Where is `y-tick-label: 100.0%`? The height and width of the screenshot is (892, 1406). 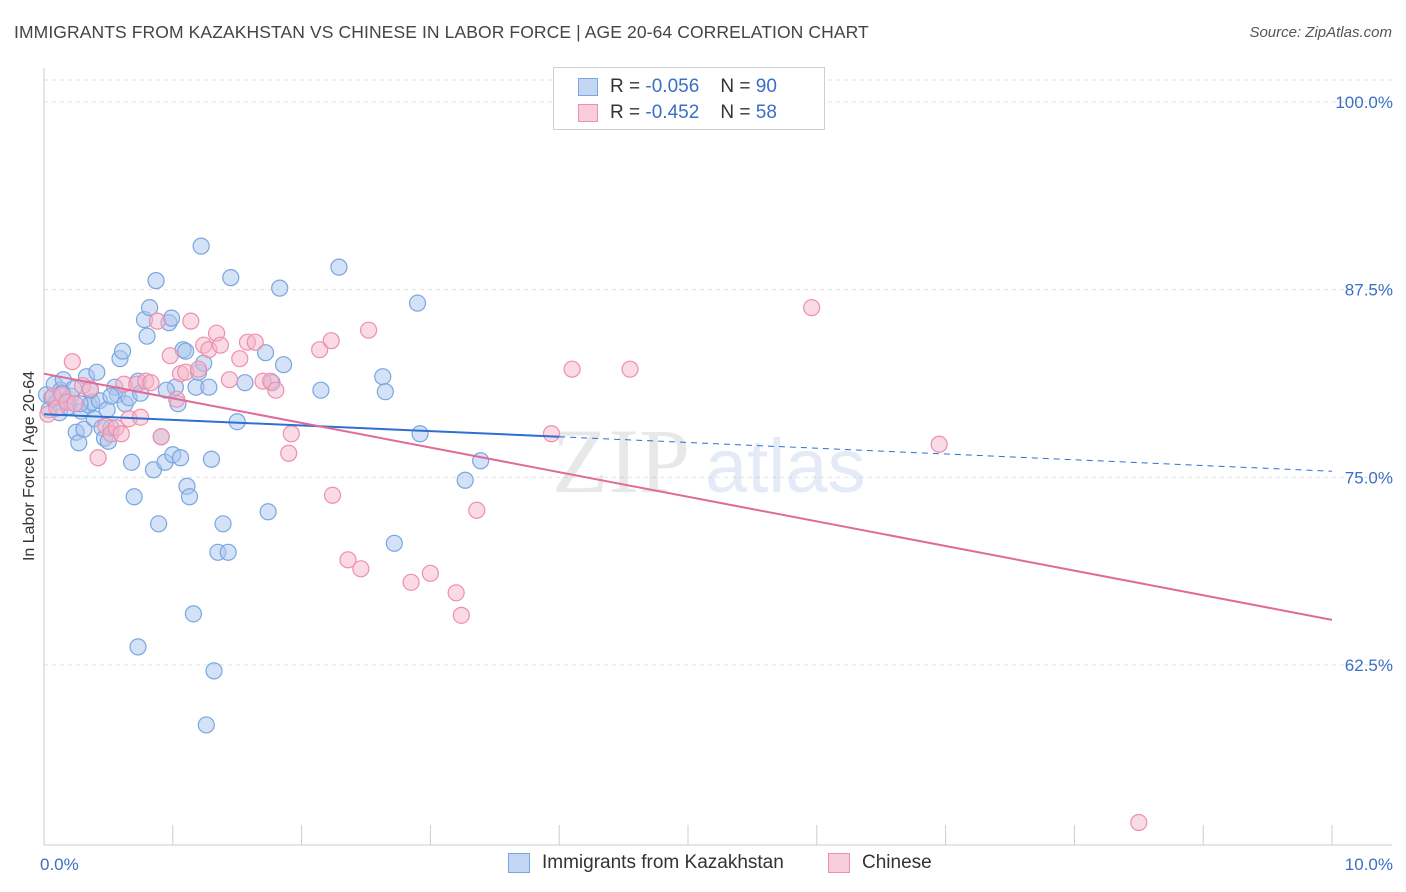
y-tick-label: 100.0% is located at coordinates (1364, 102).